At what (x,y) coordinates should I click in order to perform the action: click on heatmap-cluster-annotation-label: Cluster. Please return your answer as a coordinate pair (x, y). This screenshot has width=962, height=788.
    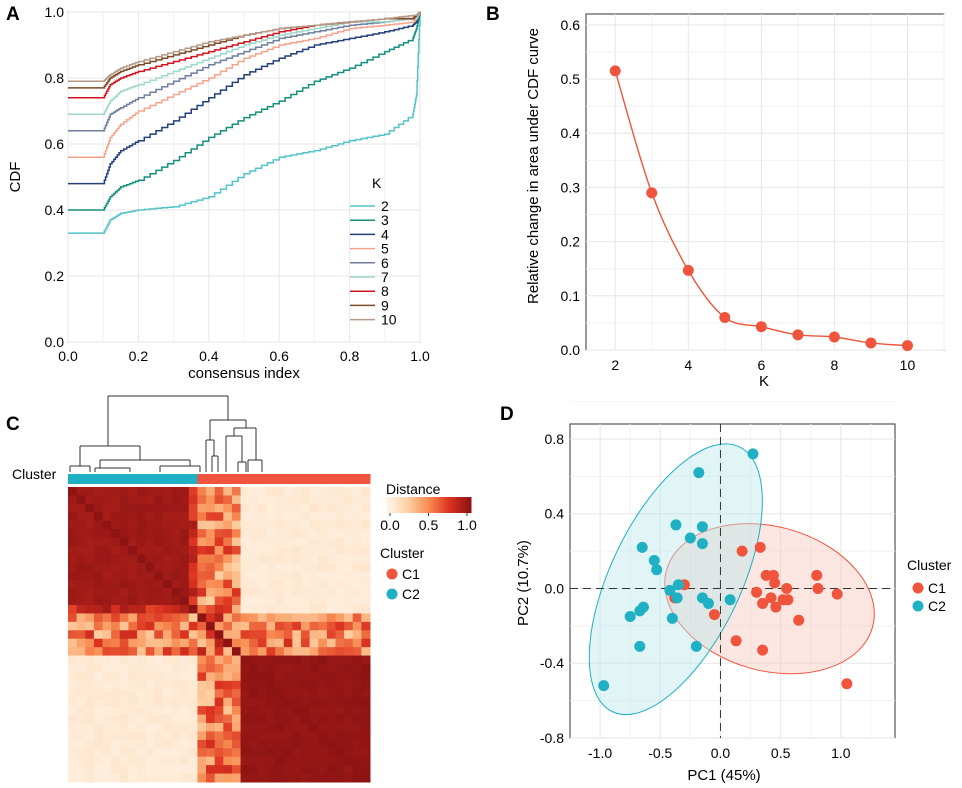
    Looking at the image, I should click on (34, 474).